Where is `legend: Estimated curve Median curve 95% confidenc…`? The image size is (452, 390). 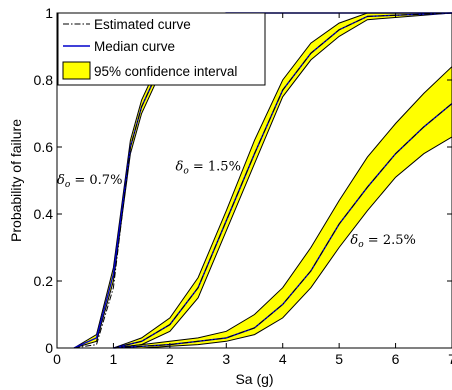
legend: Estimated curve Median curve 95% confidenc… is located at coordinates (161, 49).